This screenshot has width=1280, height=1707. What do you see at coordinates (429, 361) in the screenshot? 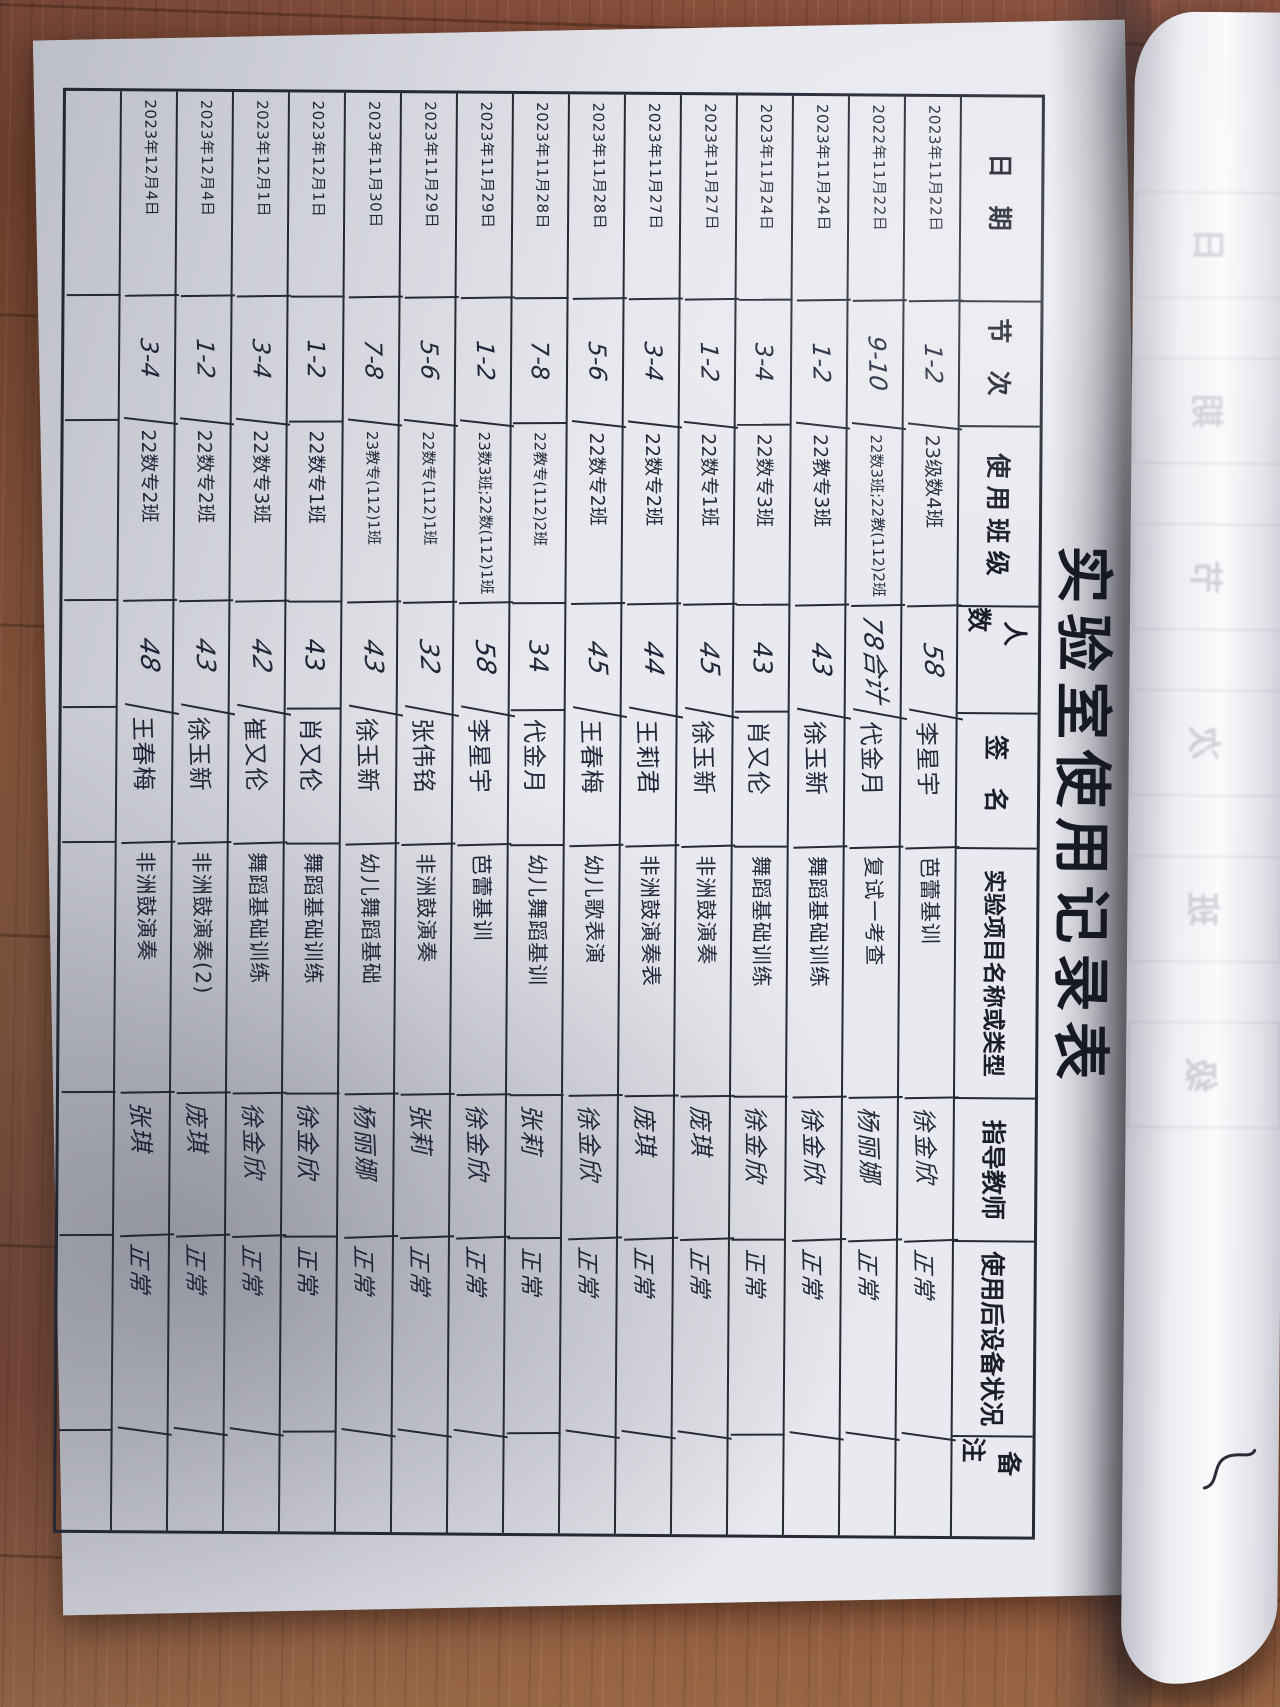
I see `cell-period: 5-6` at bounding box center [429, 361].